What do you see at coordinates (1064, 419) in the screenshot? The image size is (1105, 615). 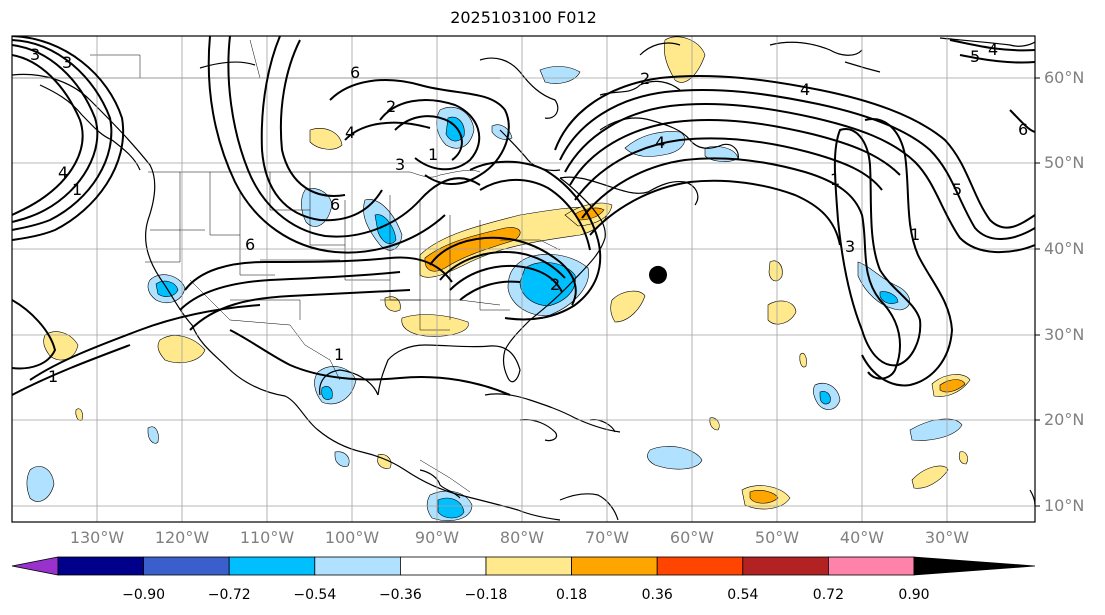 I see `lat-label: 20°N` at bounding box center [1064, 419].